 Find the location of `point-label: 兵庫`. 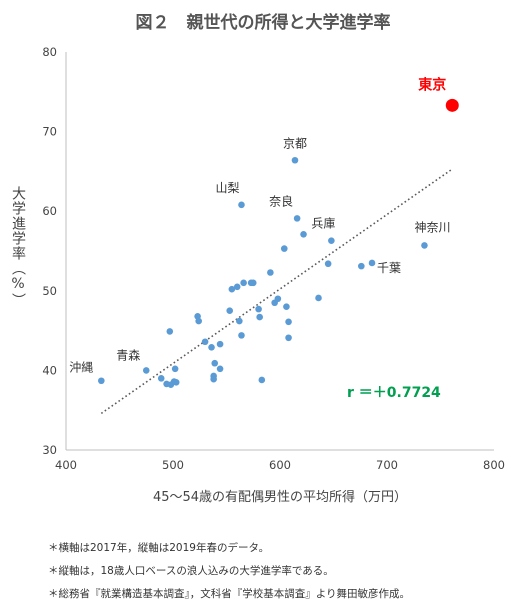

point-label: 兵庫 is located at coordinates (323, 224).